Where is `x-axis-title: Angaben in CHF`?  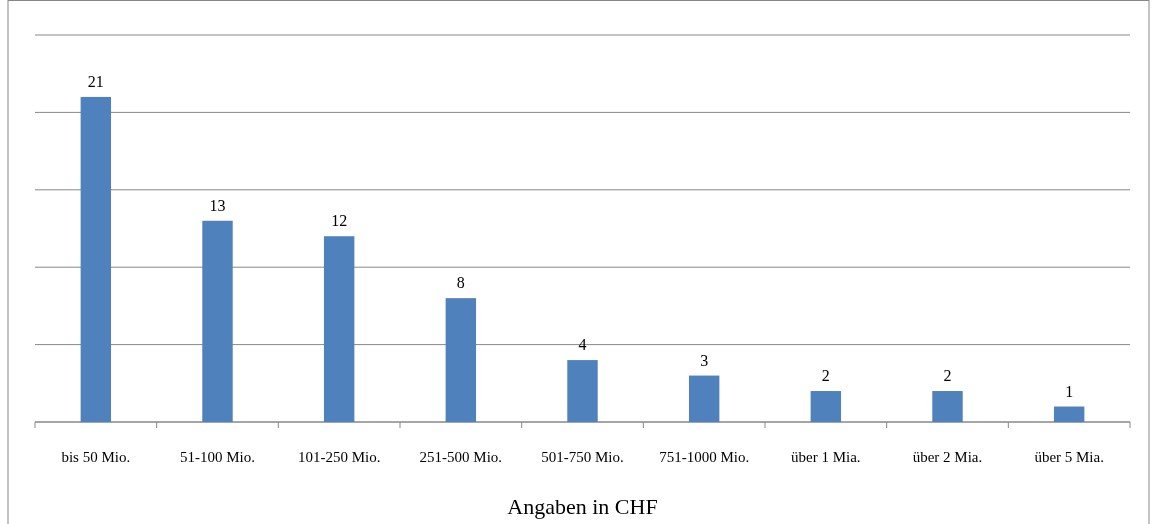 x-axis-title: Angaben in CHF is located at coordinates (582, 506).